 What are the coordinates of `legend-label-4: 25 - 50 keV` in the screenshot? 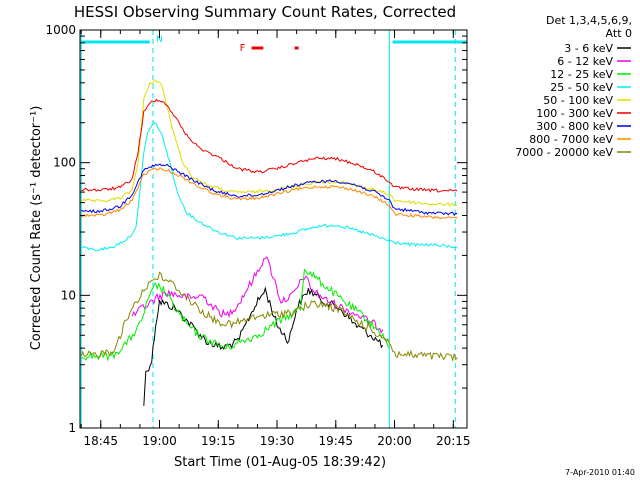 It's located at (581, 87).